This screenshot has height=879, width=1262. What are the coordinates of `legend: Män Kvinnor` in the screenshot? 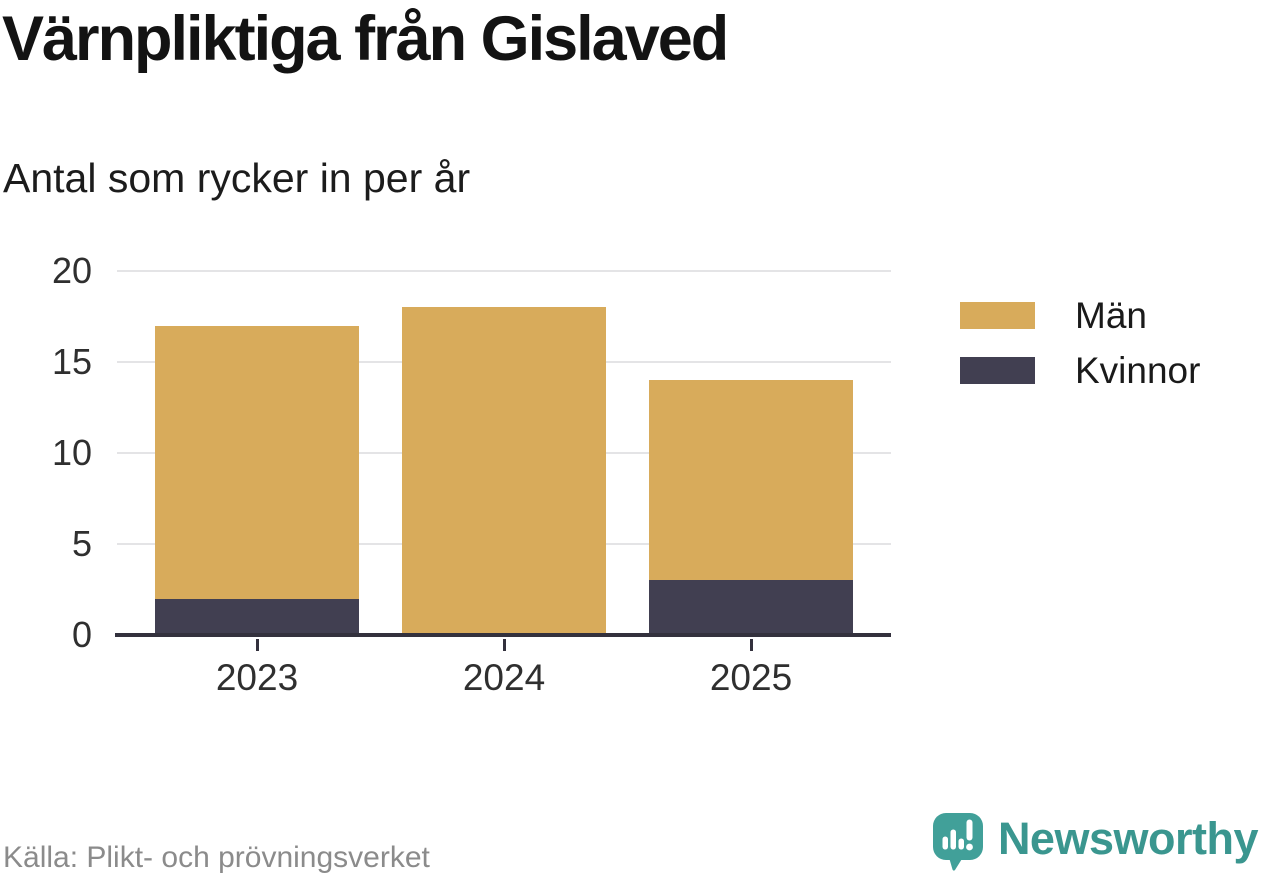 It's located at (1080, 343).